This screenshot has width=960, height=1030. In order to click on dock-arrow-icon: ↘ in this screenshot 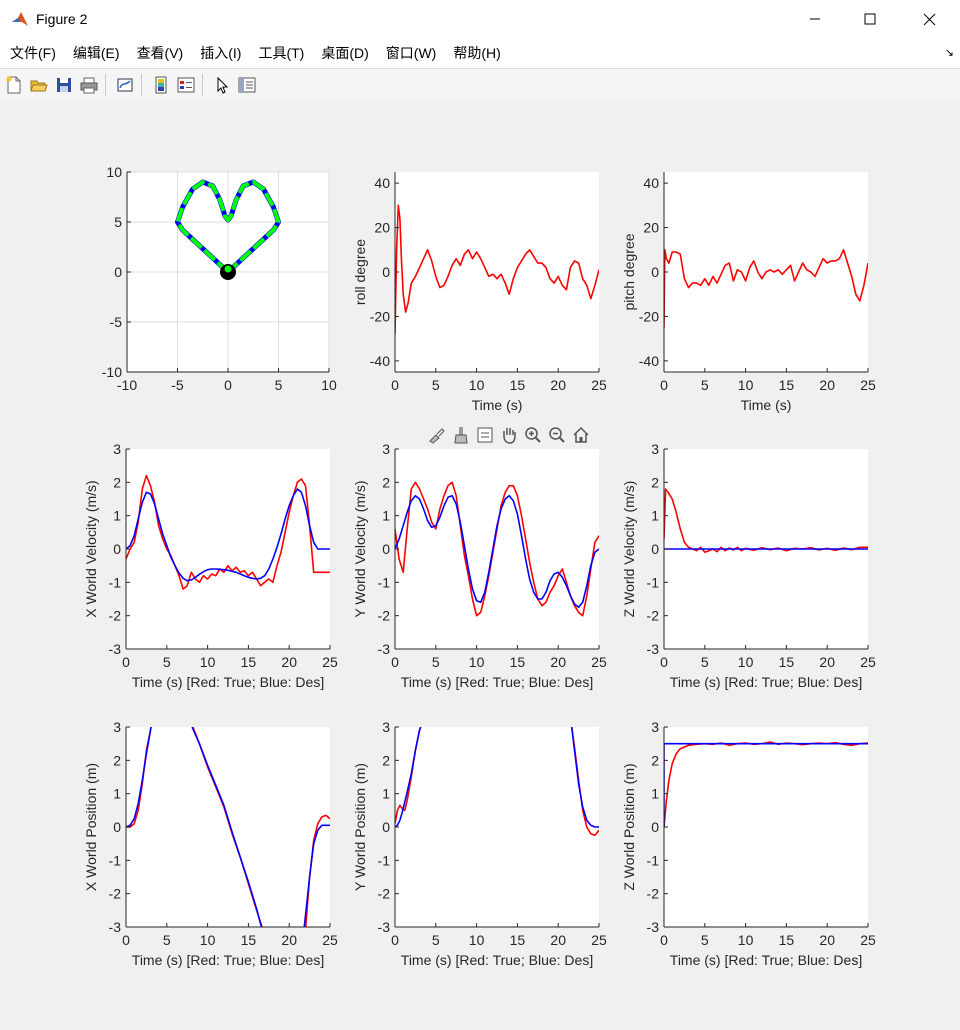, I will do `click(949, 53)`.